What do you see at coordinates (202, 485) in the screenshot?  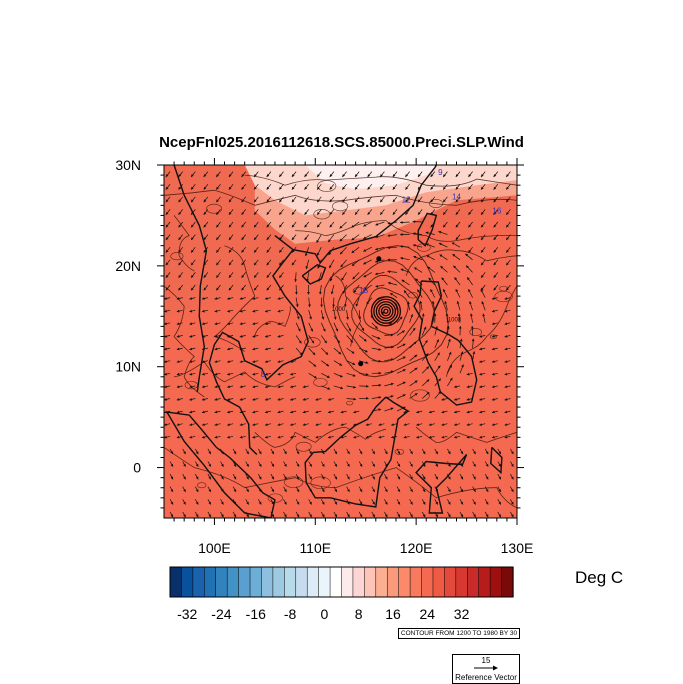 I see `precip-contour-cell` at bounding box center [202, 485].